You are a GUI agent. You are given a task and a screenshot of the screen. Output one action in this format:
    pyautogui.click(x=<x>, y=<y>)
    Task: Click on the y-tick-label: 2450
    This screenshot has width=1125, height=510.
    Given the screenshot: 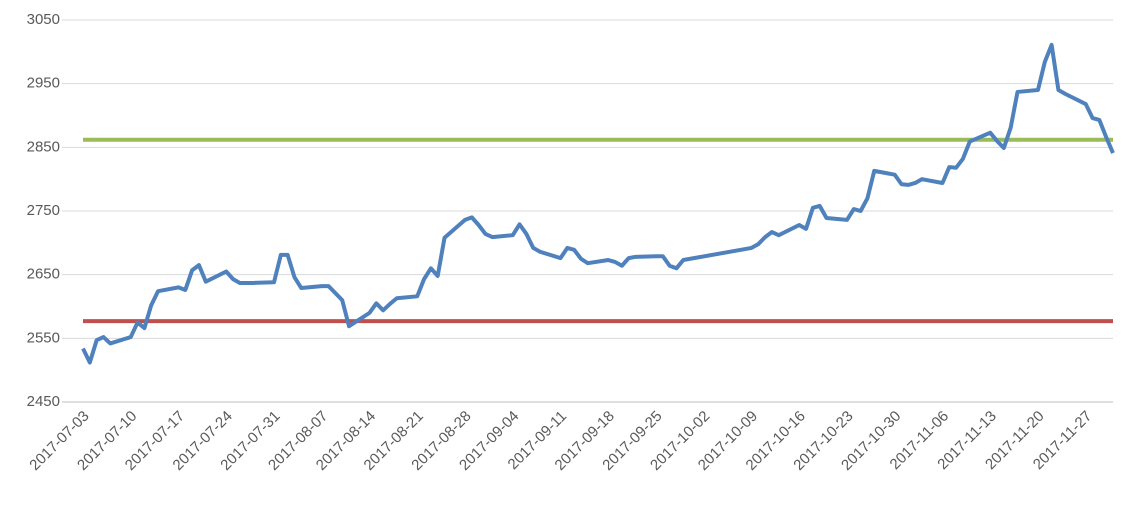 What is the action you would take?
    pyautogui.click(x=43, y=401)
    